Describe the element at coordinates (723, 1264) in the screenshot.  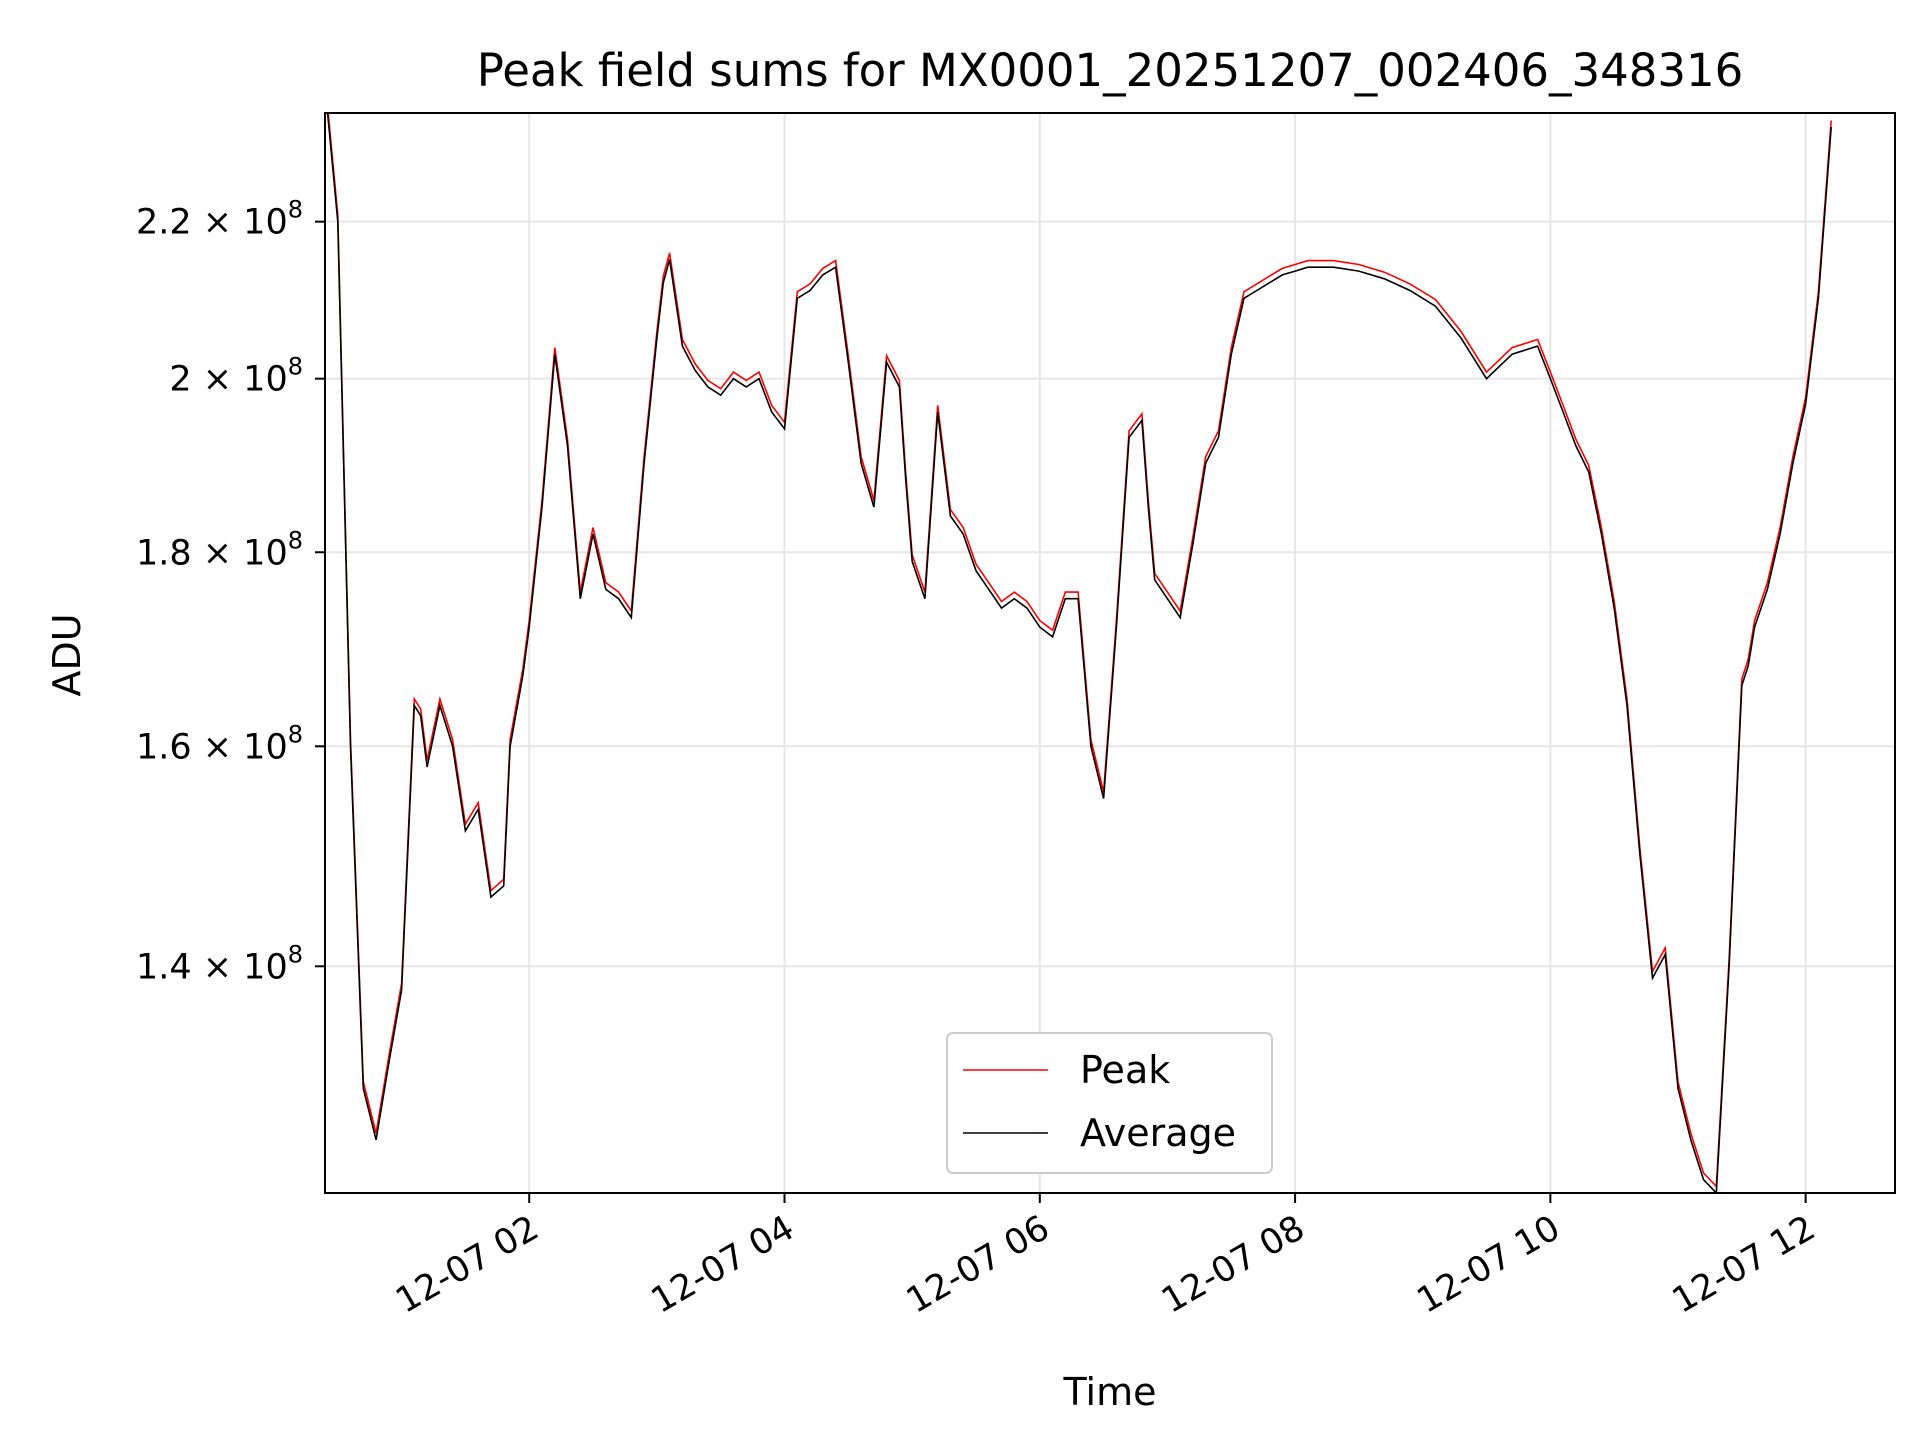
I see `x-tick-label: 12-07 04` at that location.